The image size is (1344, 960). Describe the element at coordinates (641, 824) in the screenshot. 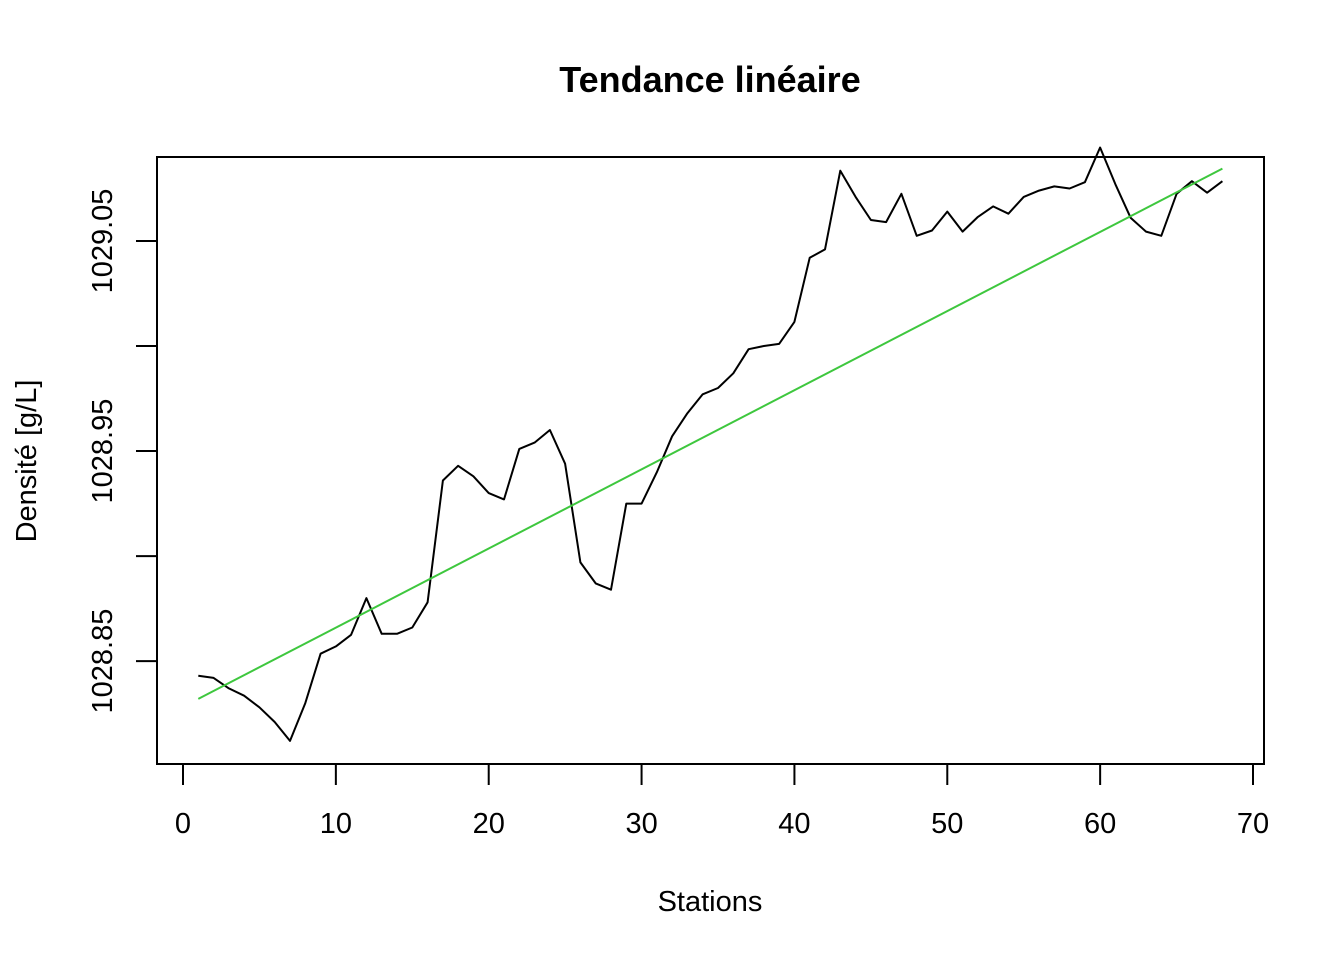

I see `x-tick-label: 30` at that location.